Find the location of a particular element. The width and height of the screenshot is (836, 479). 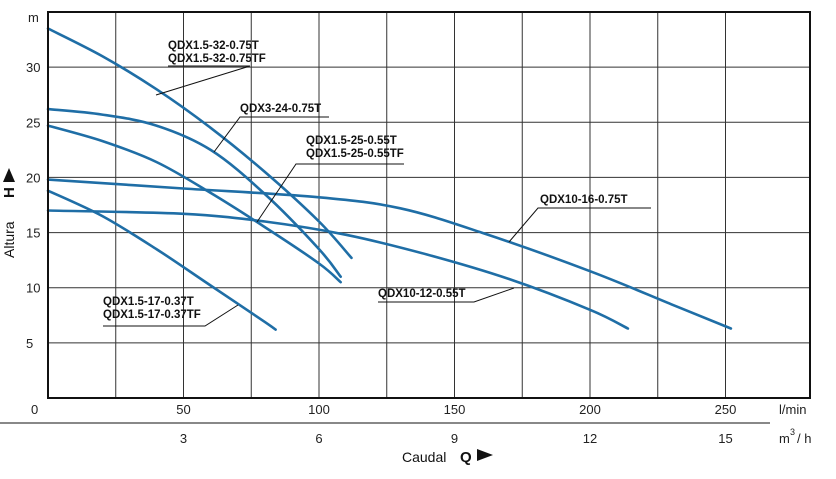

x-top-tick-label: 100 is located at coordinates (319, 409).